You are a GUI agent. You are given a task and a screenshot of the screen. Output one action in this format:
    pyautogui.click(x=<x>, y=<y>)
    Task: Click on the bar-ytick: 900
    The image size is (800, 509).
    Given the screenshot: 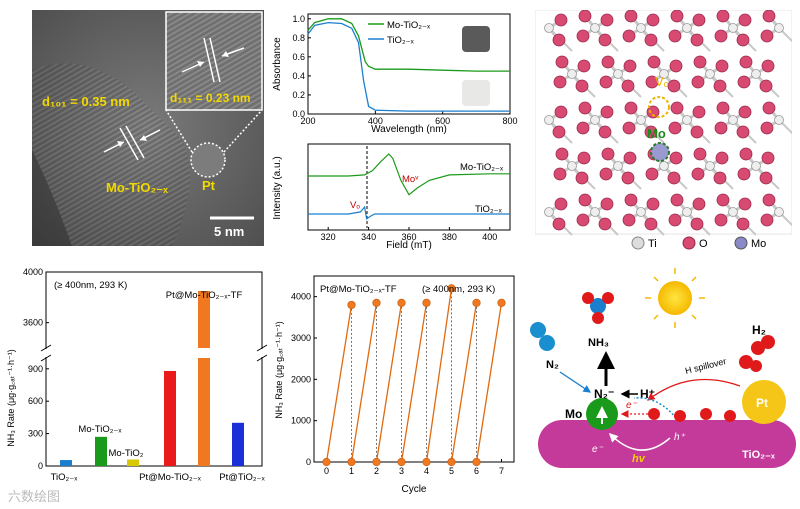 What is the action you would take?
    pyautogui.click(x=35, y=369)
    